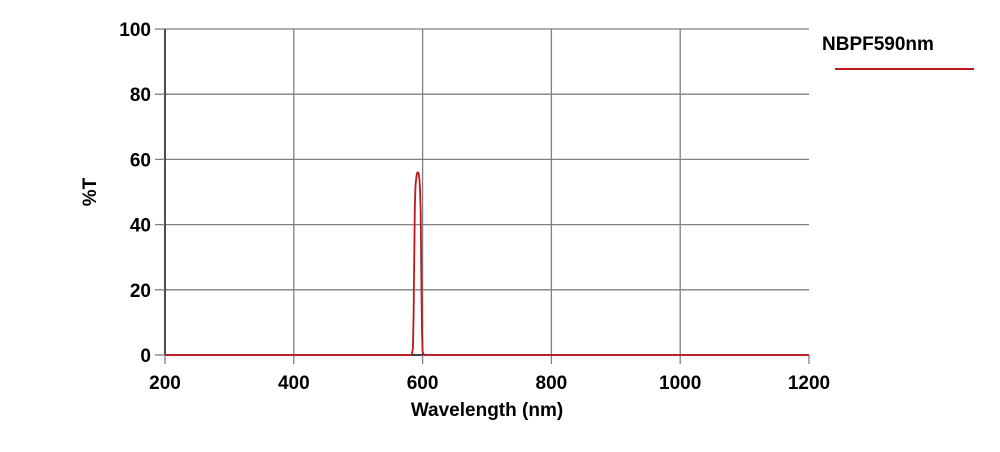  Describe the element at coordinates (423, 383) in the screenshot. I see `x-tick-label: 600` at that location.